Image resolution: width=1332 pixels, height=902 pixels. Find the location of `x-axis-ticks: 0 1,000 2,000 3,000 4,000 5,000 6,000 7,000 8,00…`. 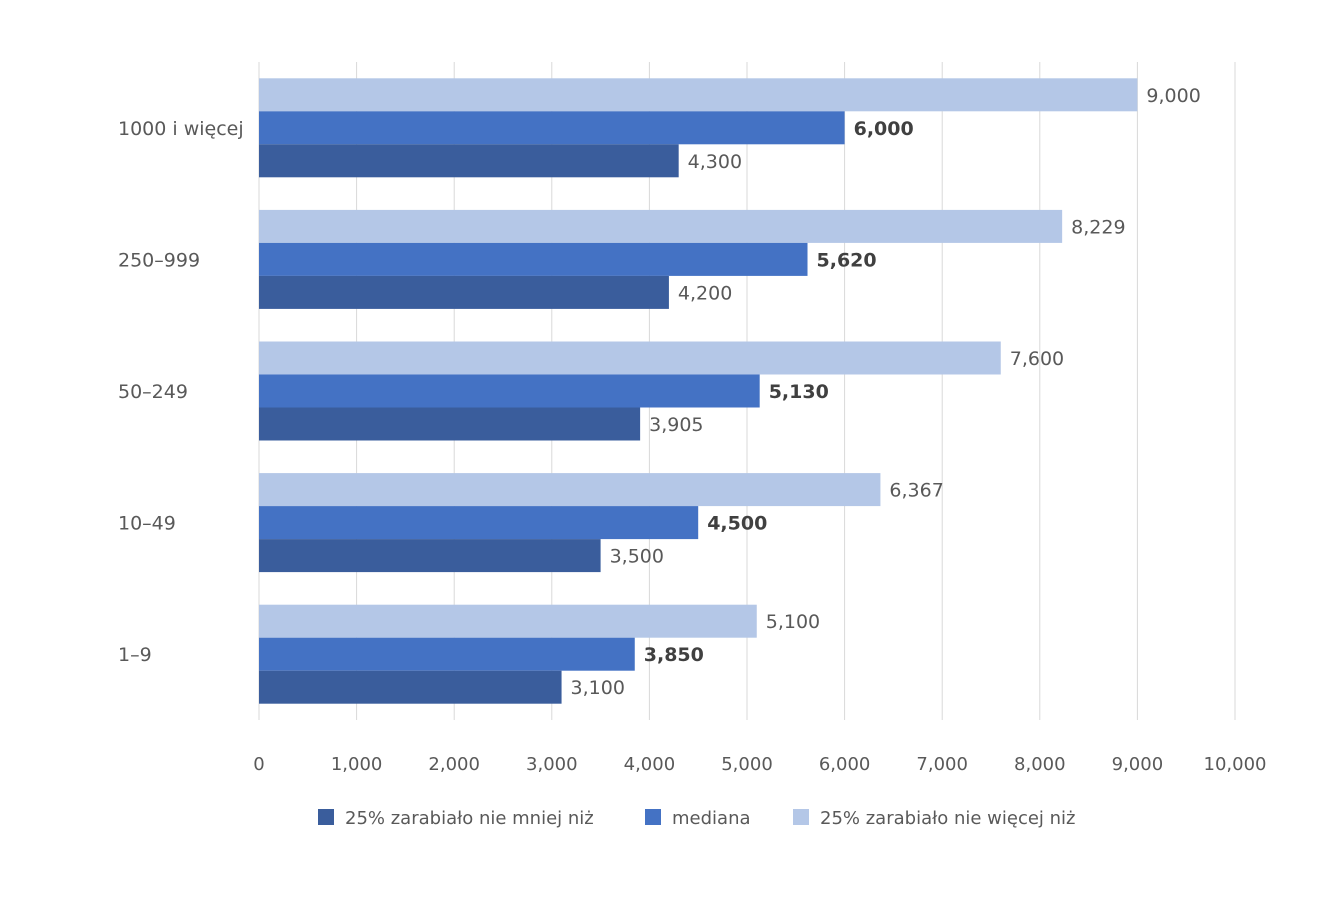

x-axis-ticks: 0 1,000 2,000 3,000 4,000 5,000 6,000 7,000 8,00… is located at coordinates (759, 764).